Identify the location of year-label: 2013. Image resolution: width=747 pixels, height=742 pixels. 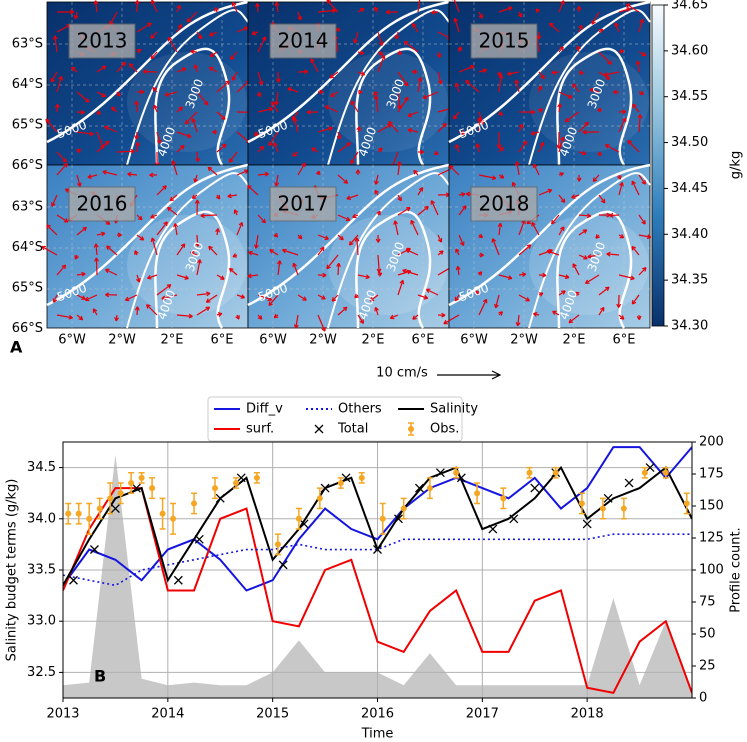
(102, 41).